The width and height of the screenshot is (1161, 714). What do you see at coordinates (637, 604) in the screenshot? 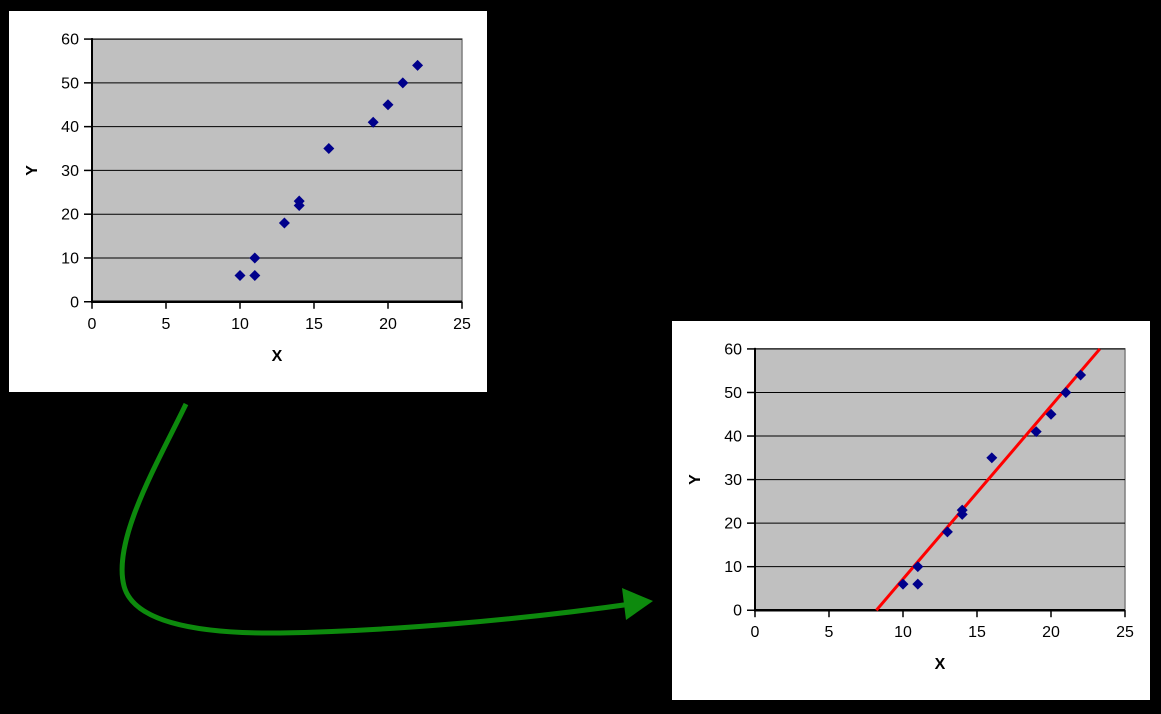
I see `arrow-head-icon` at bounding box center [637, 604].